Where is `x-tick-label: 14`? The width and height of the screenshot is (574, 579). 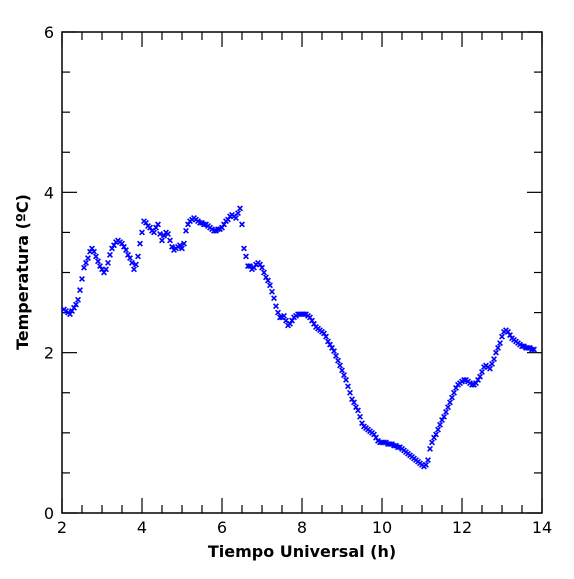 x-tick-label: 14 is located at coordinates (542, 527).